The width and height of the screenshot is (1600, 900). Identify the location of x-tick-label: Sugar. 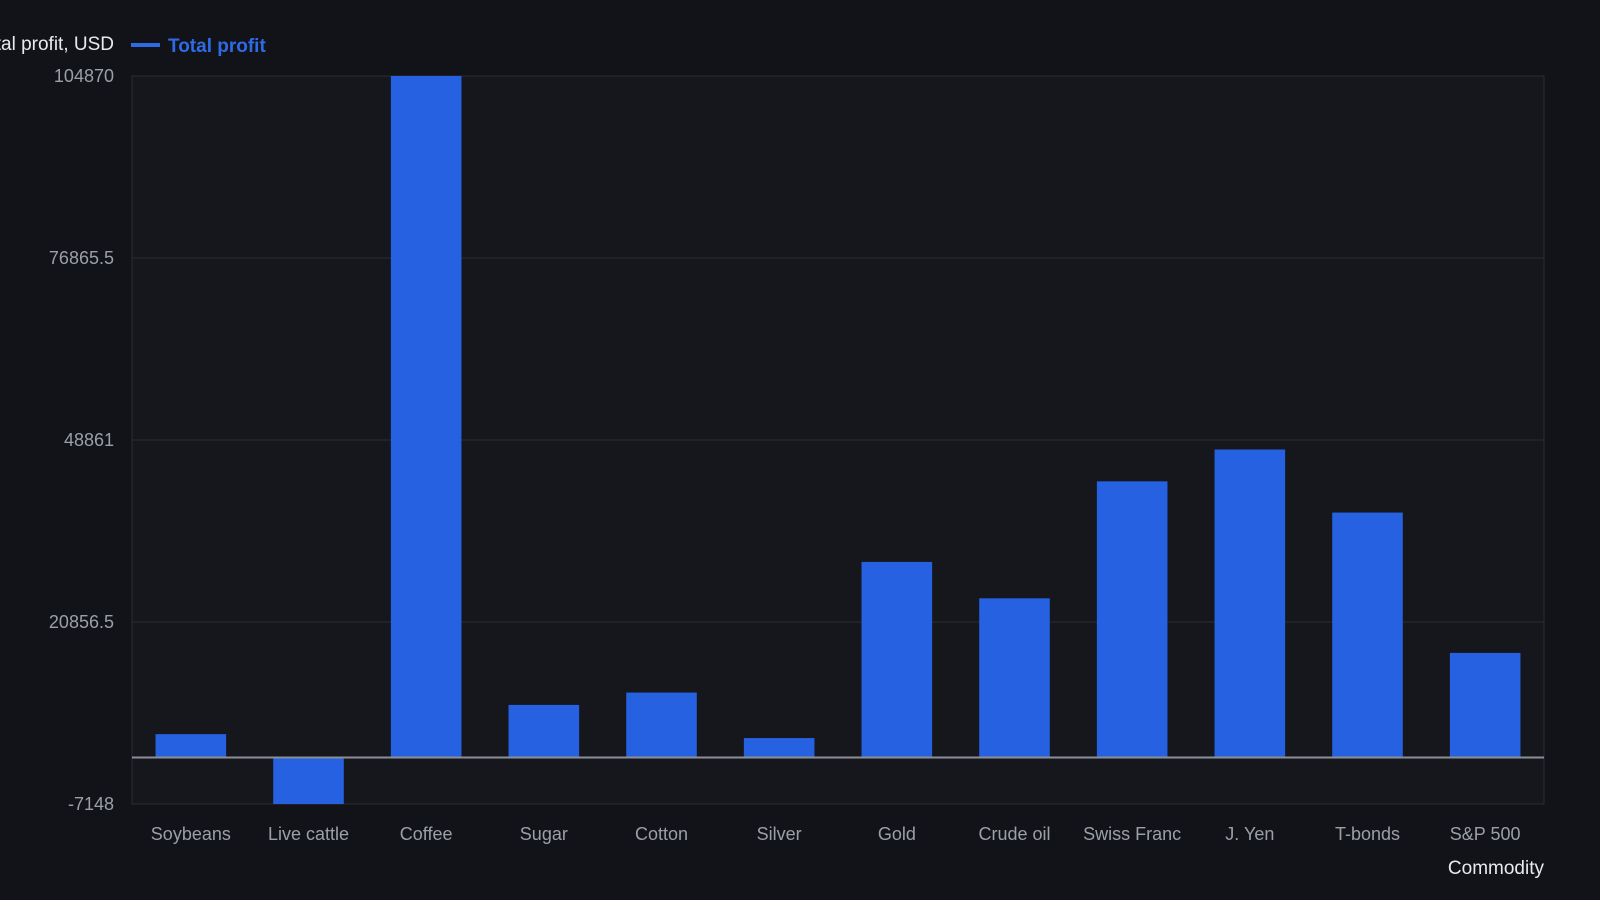
(544, 834).